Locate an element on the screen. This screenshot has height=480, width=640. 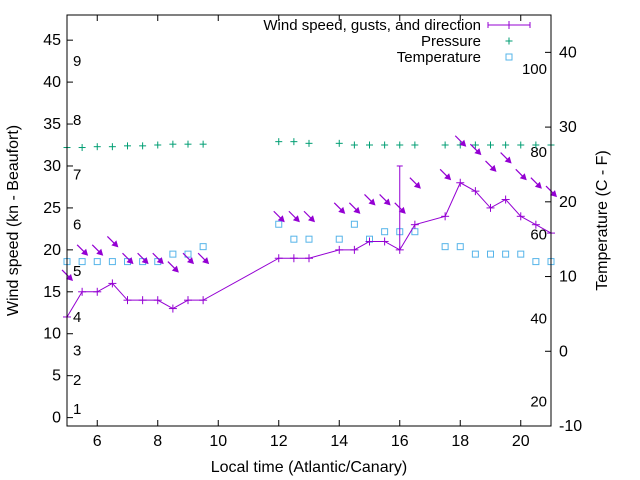
x-tick-label: 18 is located at coordinates (460, 441).